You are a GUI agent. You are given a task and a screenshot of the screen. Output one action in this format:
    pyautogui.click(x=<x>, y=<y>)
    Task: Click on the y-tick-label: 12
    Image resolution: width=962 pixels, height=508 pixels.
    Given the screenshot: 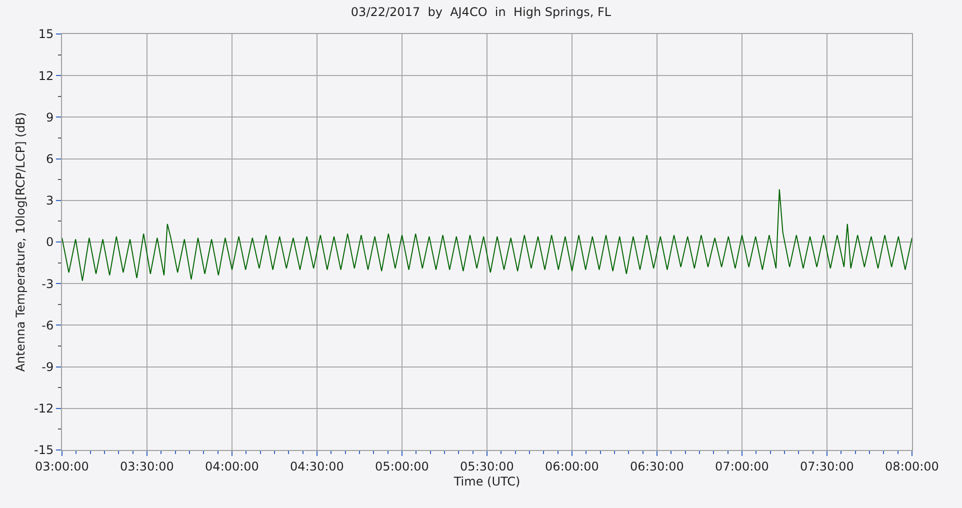 What is the action you would take?
    pyautogui.click(x=46, y=75)
    